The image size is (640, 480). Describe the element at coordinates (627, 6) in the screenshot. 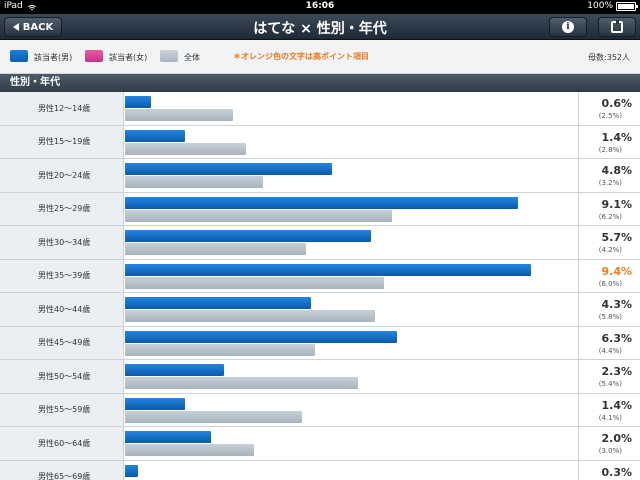

I see `battery-icon` at that location.